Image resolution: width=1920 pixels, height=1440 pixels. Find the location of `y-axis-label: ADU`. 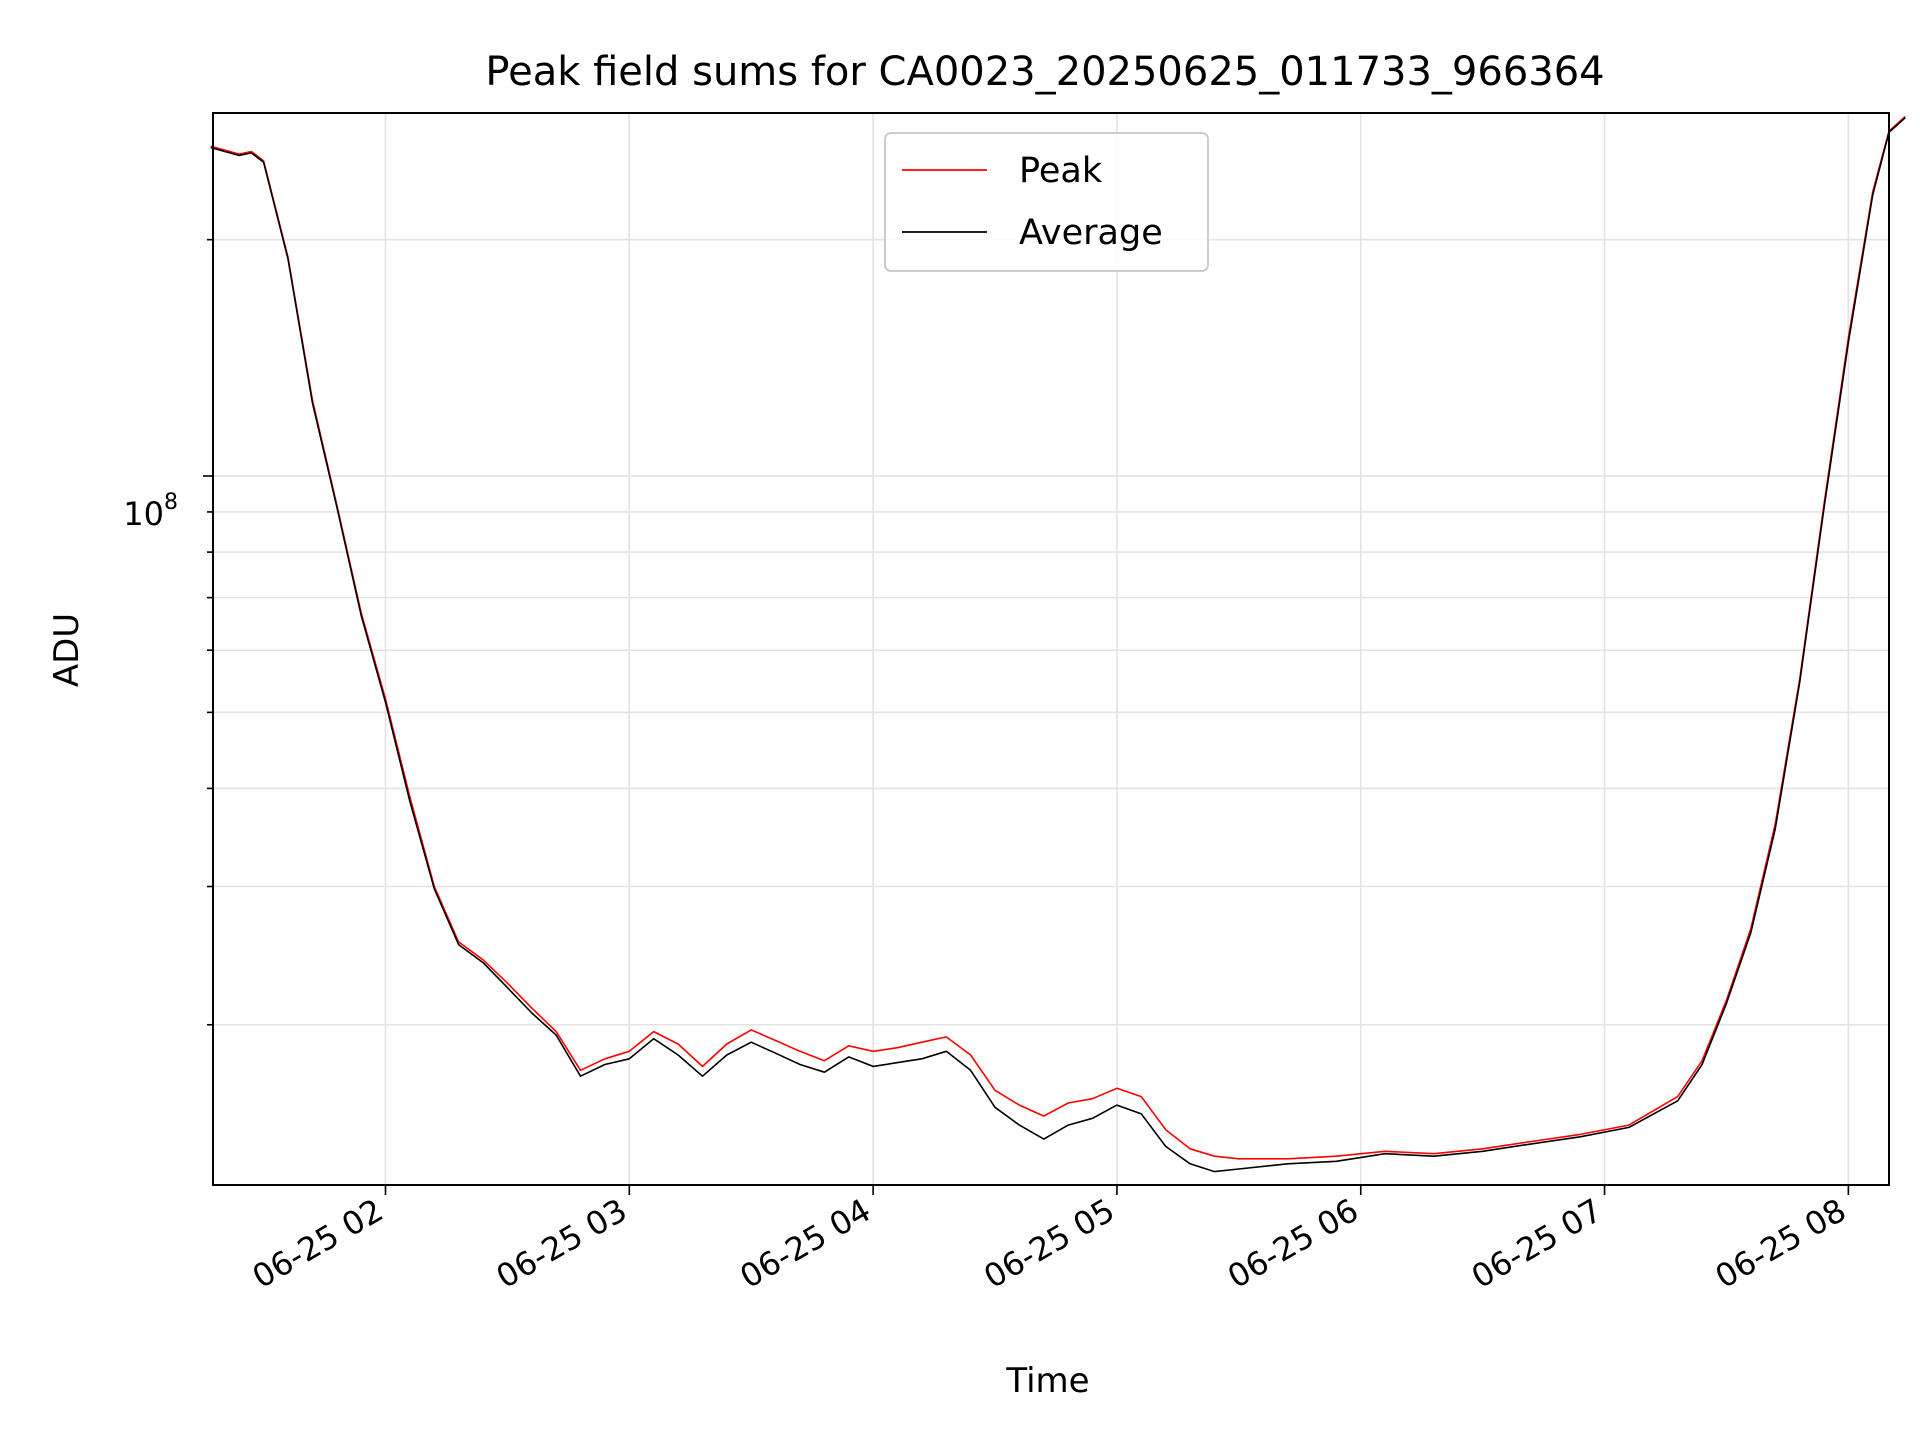

y-axis-label: ADU is located at coordinates (67, 650).